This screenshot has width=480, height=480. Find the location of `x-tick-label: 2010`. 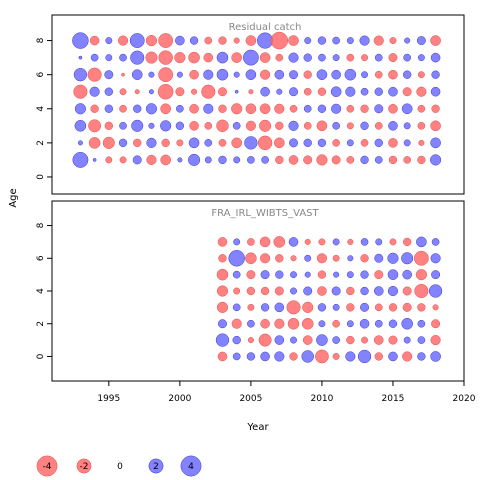

x-tick-label: 2010 is located at coordinates (321, 399).